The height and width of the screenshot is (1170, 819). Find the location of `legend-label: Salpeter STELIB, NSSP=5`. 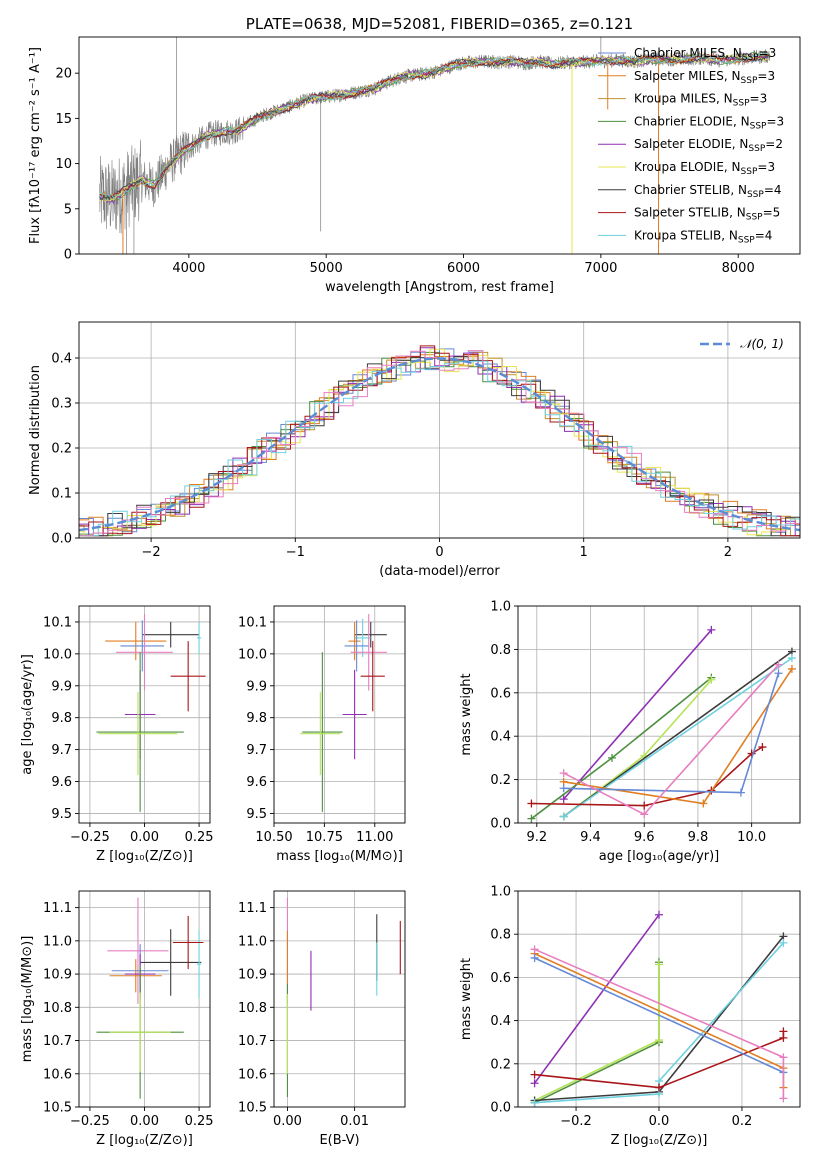

legend-label: Salpeter STELIB, NSSP=5 is located at coordinates (707, 214).